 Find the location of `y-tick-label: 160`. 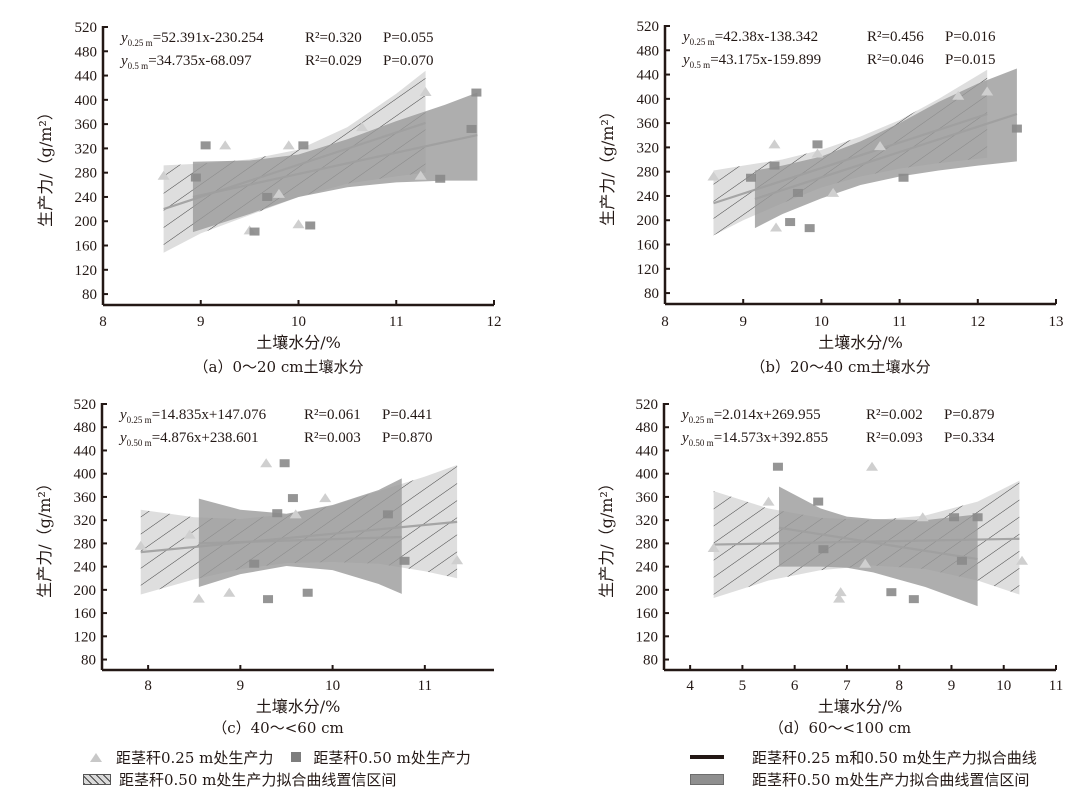

y-tick-label: 160 is located at coordinates (647, 614).